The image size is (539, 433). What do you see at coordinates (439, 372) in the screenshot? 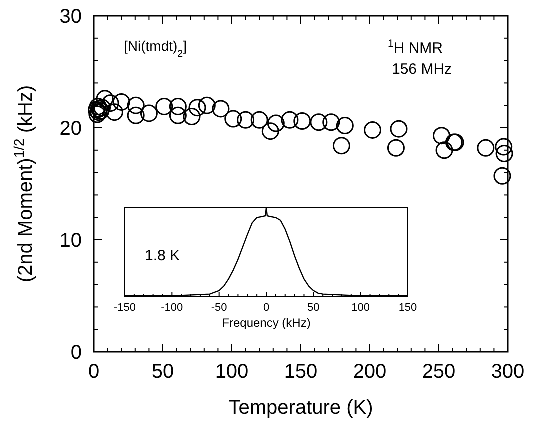
I see `x-tick-label: 250` at bounding box center [439, 372].